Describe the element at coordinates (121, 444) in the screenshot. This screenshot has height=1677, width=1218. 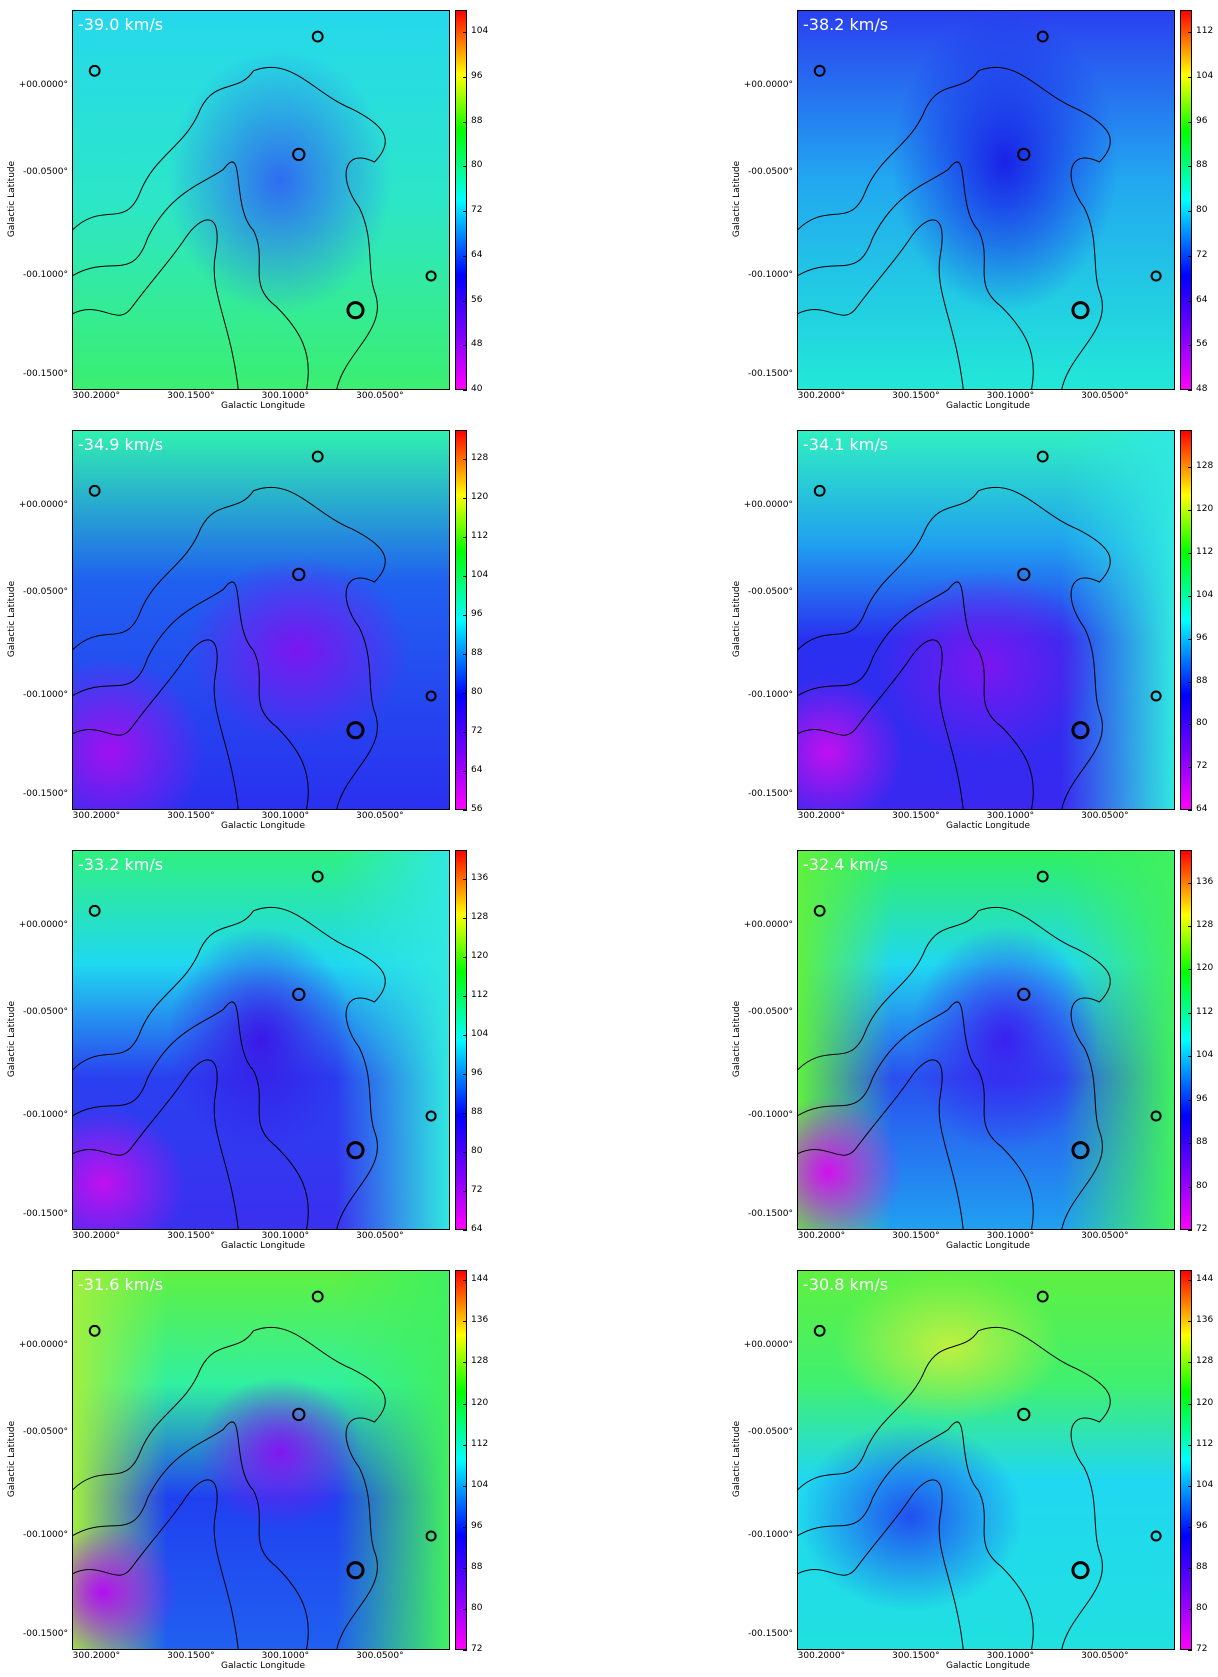
I see `velocity-label: -34.9 km/s` at that location.